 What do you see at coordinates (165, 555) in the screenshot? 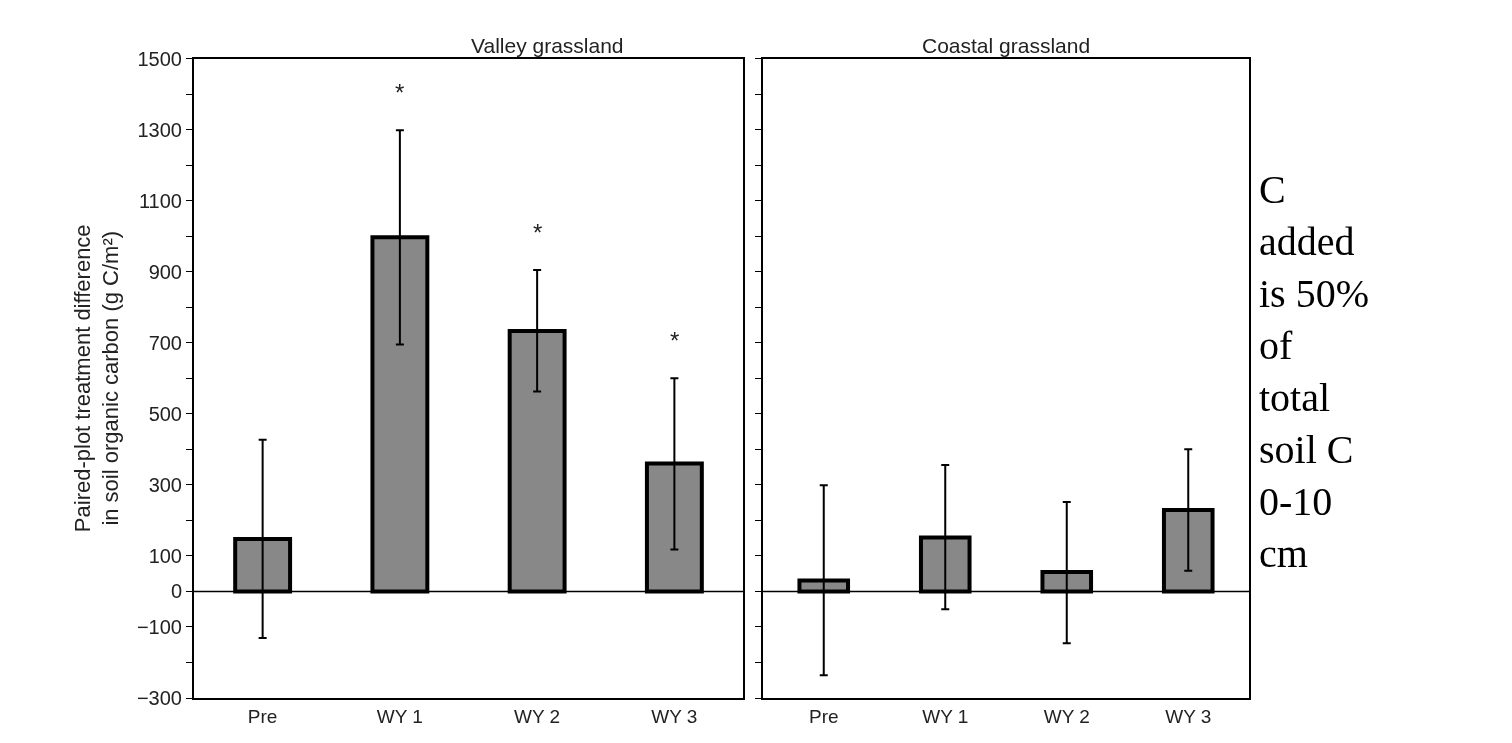
I see `y-tick-label: 100` at bounding box center [165, 555].